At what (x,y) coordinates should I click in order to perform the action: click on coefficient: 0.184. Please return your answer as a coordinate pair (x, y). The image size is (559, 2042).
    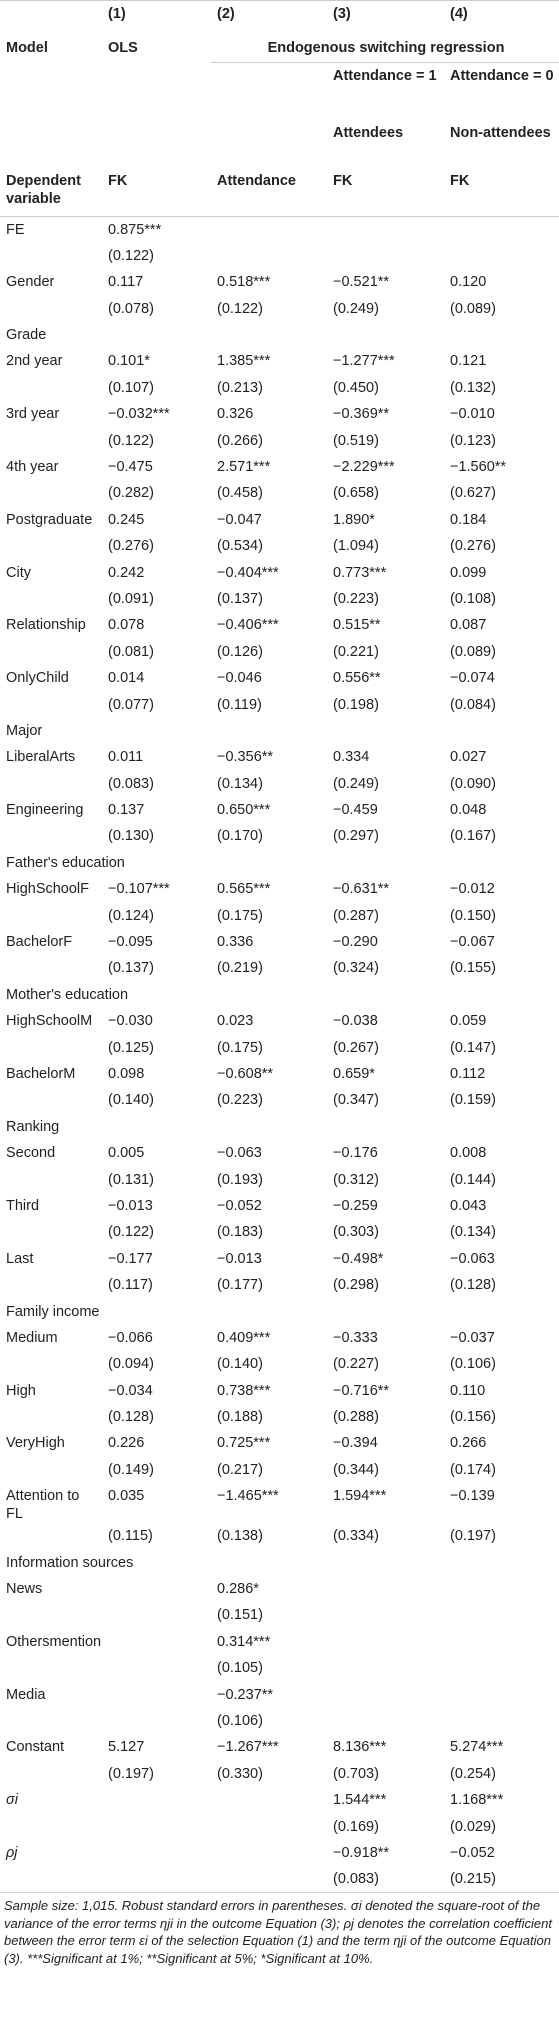
    Looking at the image, I should click on (468, 519).